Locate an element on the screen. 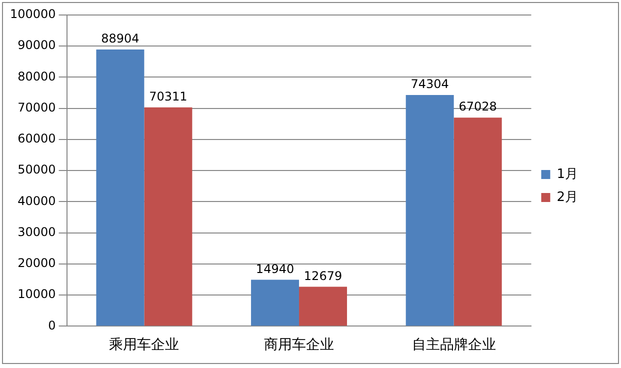 The height and width of the screenshot is (368, 621). y-tick-label: 20000 is located at coordinates (37, 263).